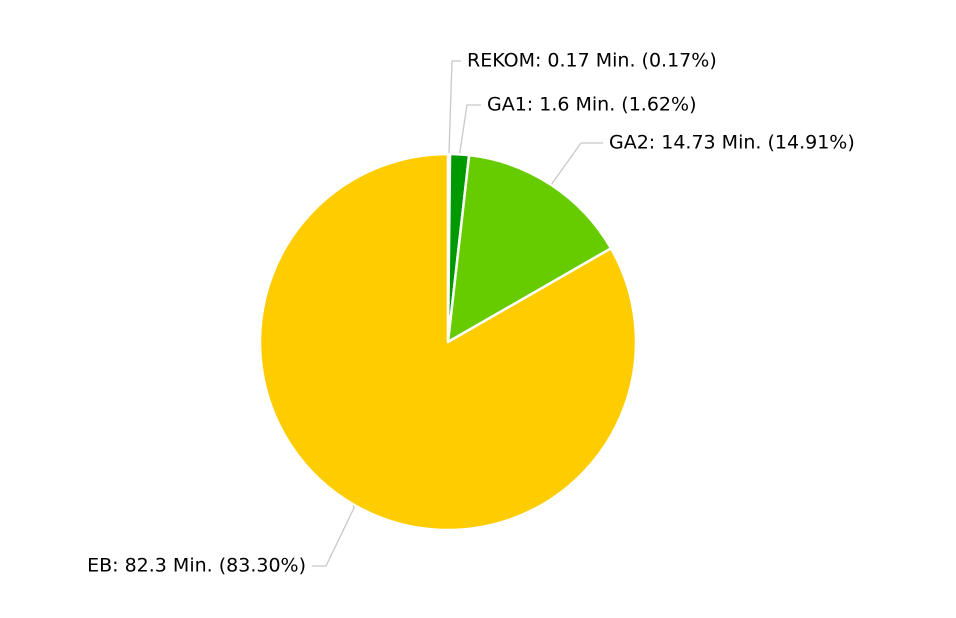 This screenshot has height=618, width=956. Describe the element at coordinates (592, 61) in the screenshot. I see `slice-label-rekom: REKOM: 0.17 Min. (0.17%)` at that location.